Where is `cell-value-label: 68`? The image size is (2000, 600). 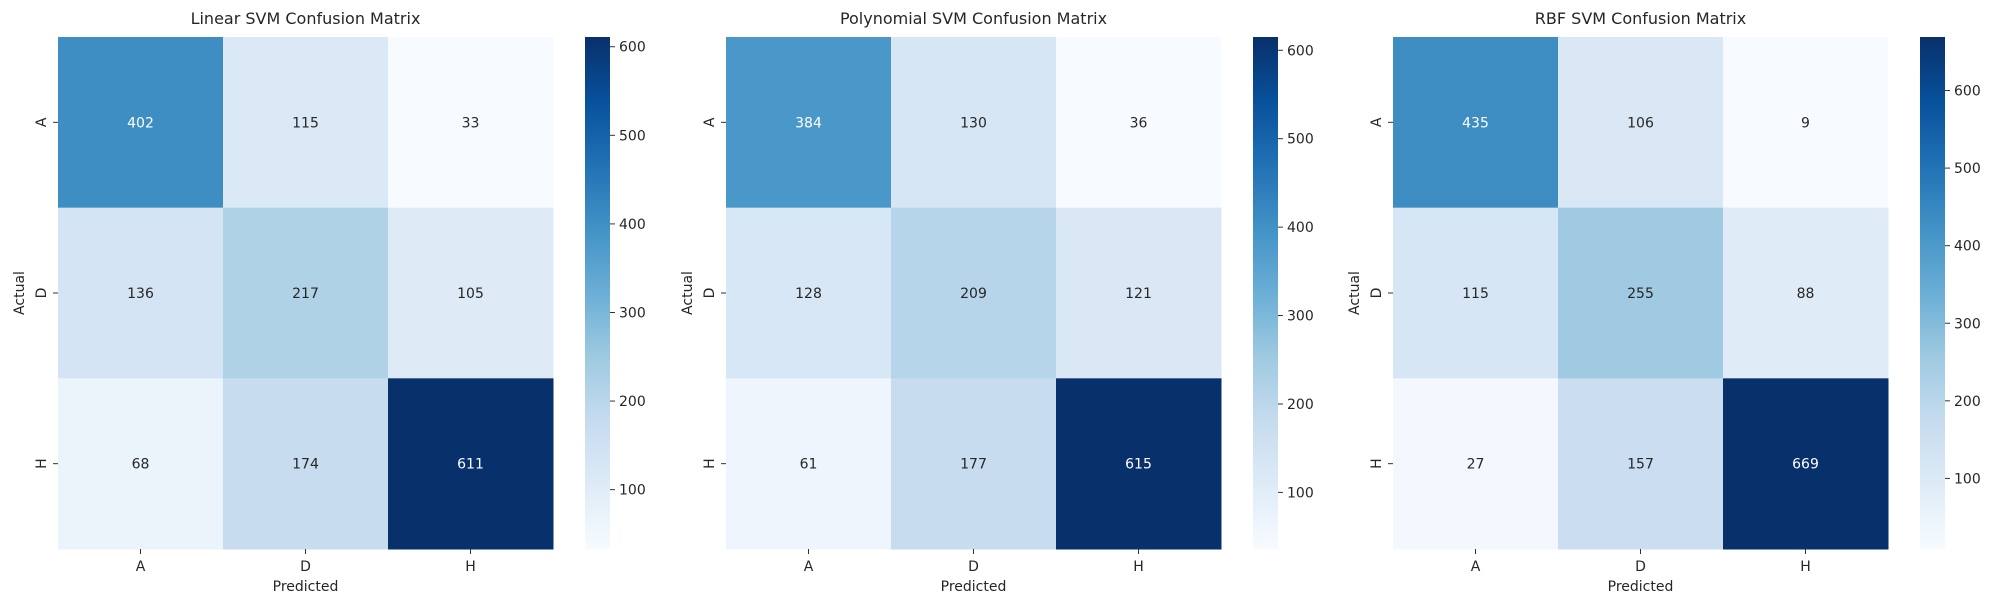 cell-value-label: 68 is located at coordinates (141, 465).